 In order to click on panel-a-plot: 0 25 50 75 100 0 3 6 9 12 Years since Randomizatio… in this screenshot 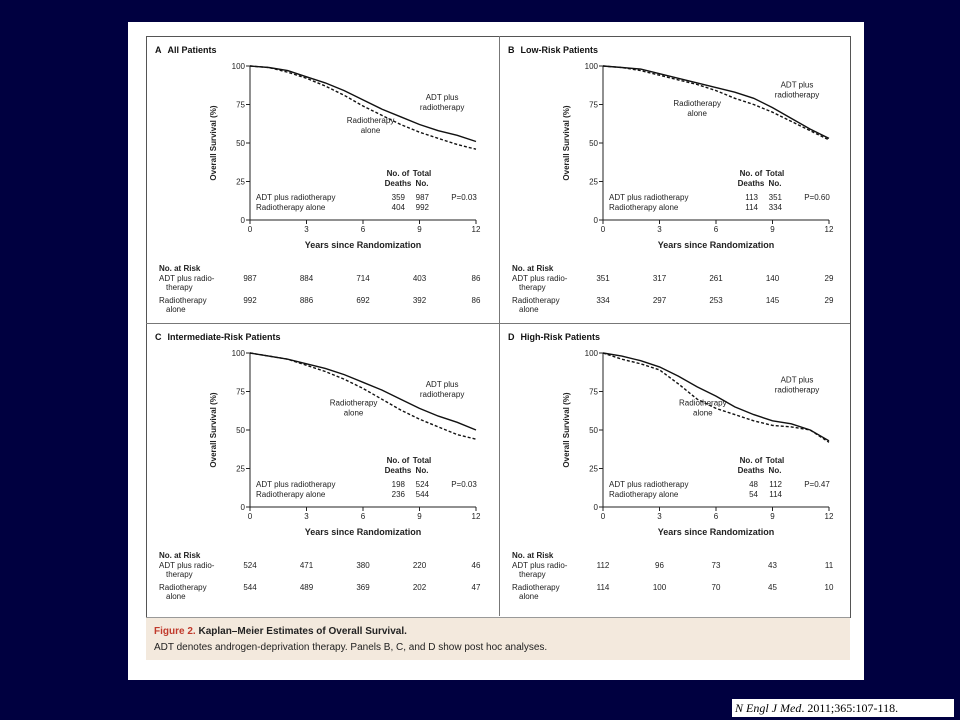, I will do `click(320, 188)`.